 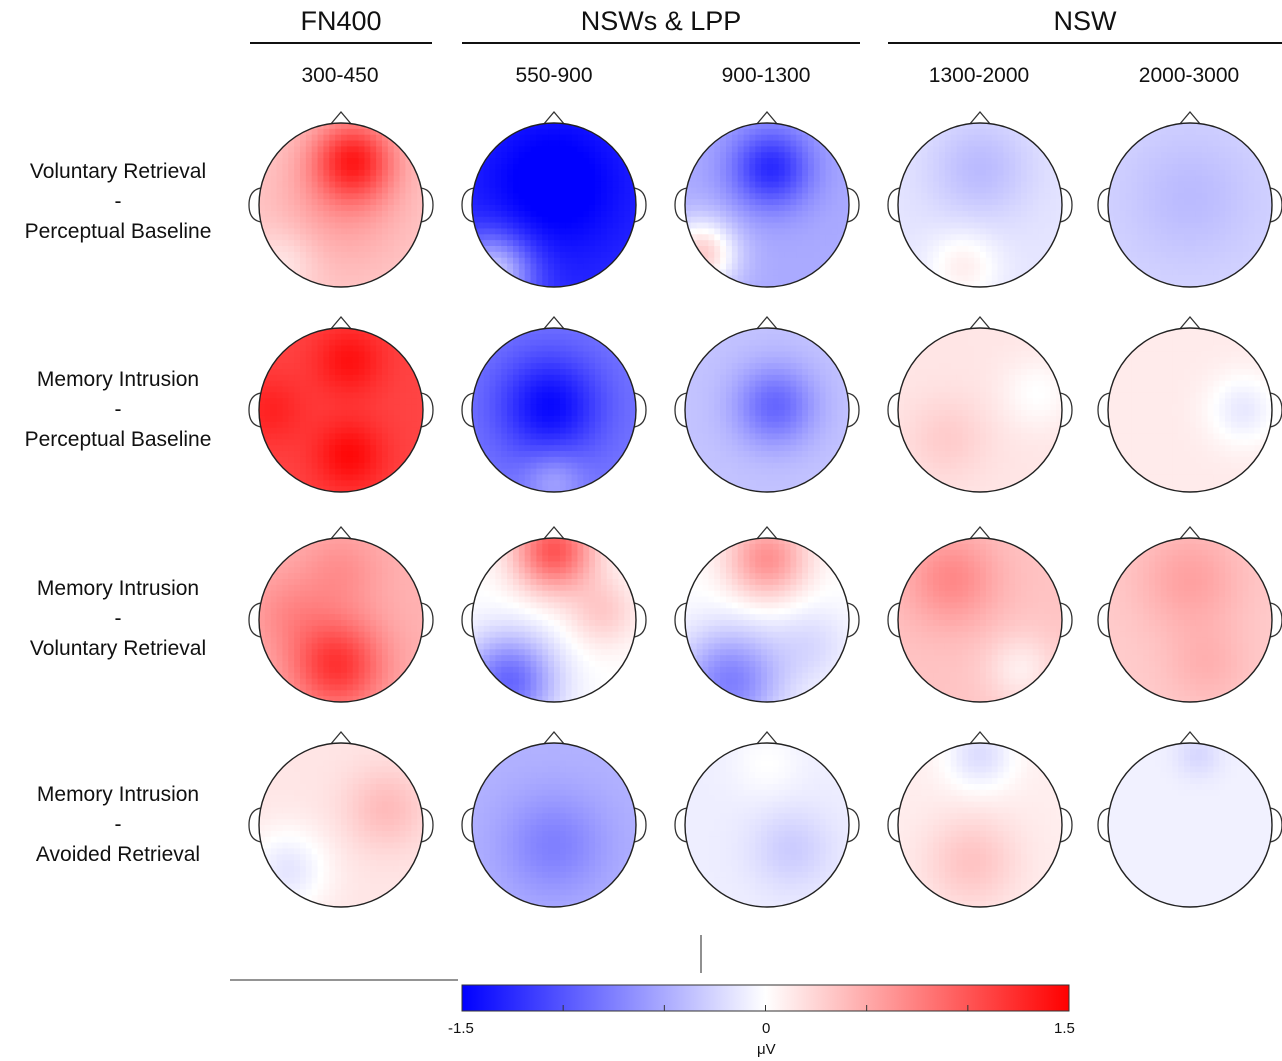 What do you see at coordinates (980, 819) in the screenshot?
I see `scalp-map-r4-c4` at bounding box center [980, 819].